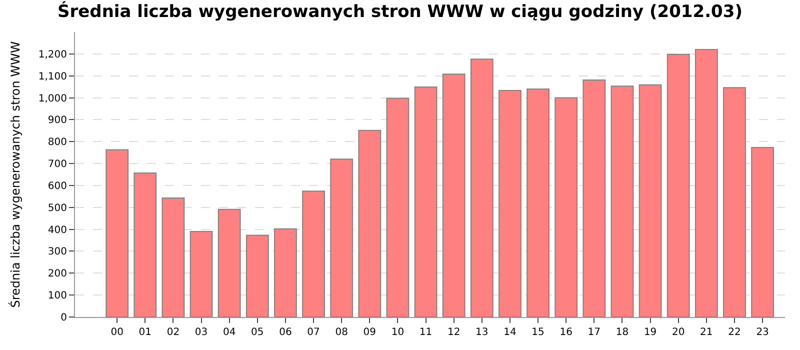  What do you see at coordinates (257, 332) in the screenshot?
I see `x-tick-label: 05` at bounding box center [257, 332].